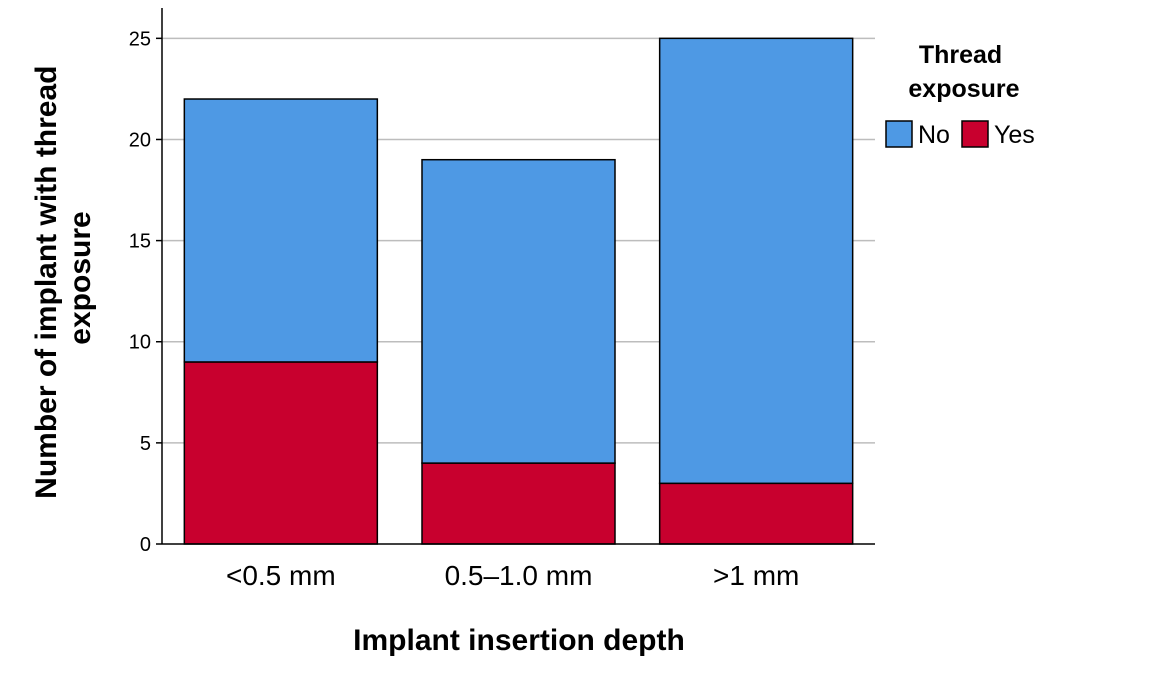 The height and width of the screenshot is (681, 1167). Describe the element at coordinates (140, 39) in the screenshot. I see `y-tick-label: 25` at that location.